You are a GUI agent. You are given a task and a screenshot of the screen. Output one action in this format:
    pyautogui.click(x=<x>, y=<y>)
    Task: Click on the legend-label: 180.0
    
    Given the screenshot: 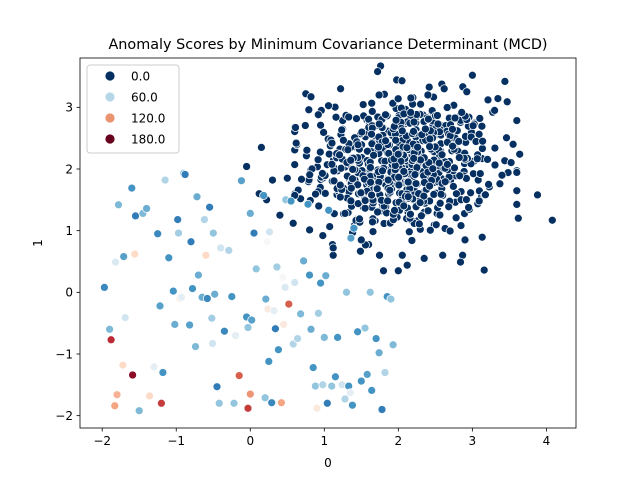 What is the action you would take?
    pyautogui.click(x=148, y=139)
    